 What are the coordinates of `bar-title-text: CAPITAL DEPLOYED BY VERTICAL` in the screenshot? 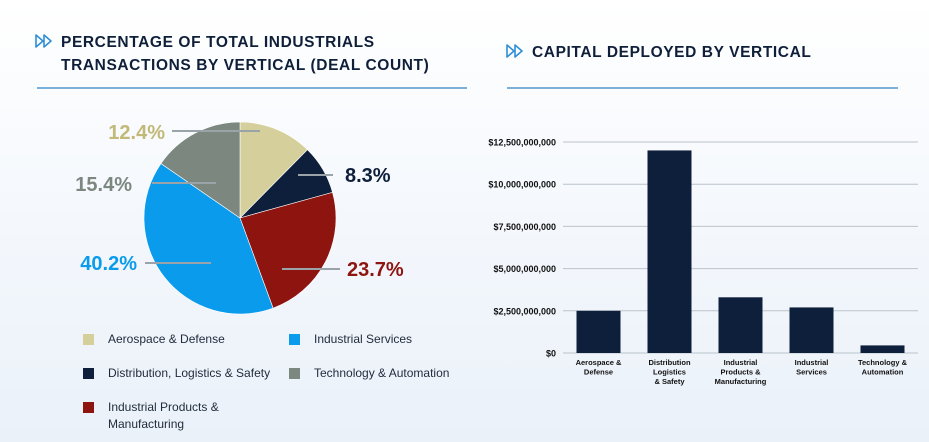 It's located at (672, 52).